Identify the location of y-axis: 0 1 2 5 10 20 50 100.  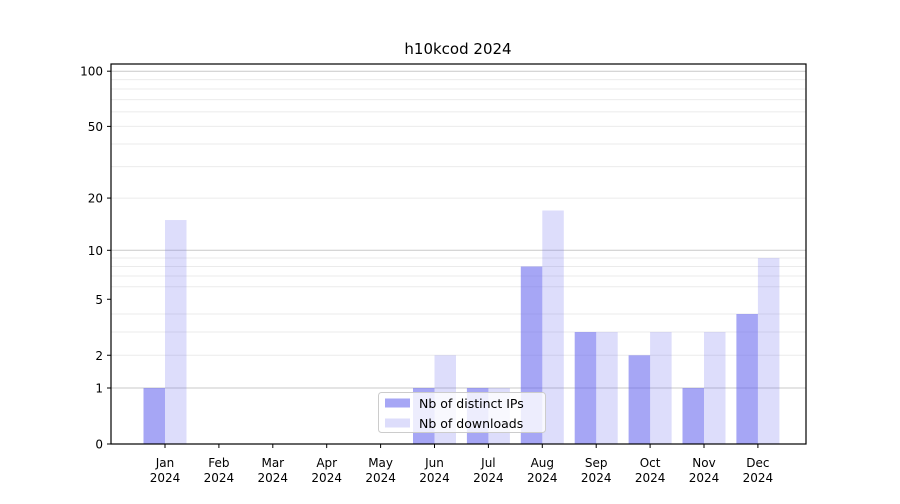
(95, 258).